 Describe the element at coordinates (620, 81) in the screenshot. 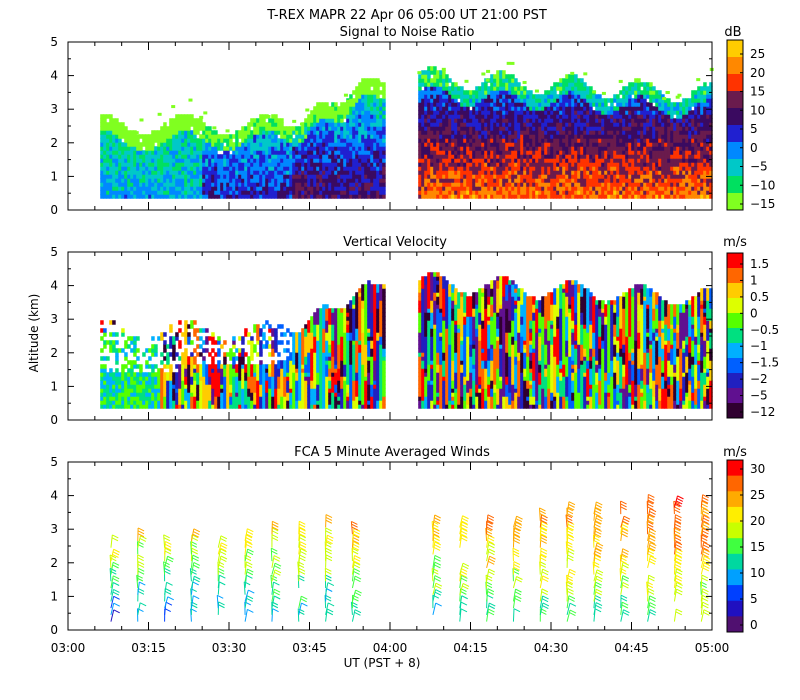

I see `heatmap-speckle` at that location.